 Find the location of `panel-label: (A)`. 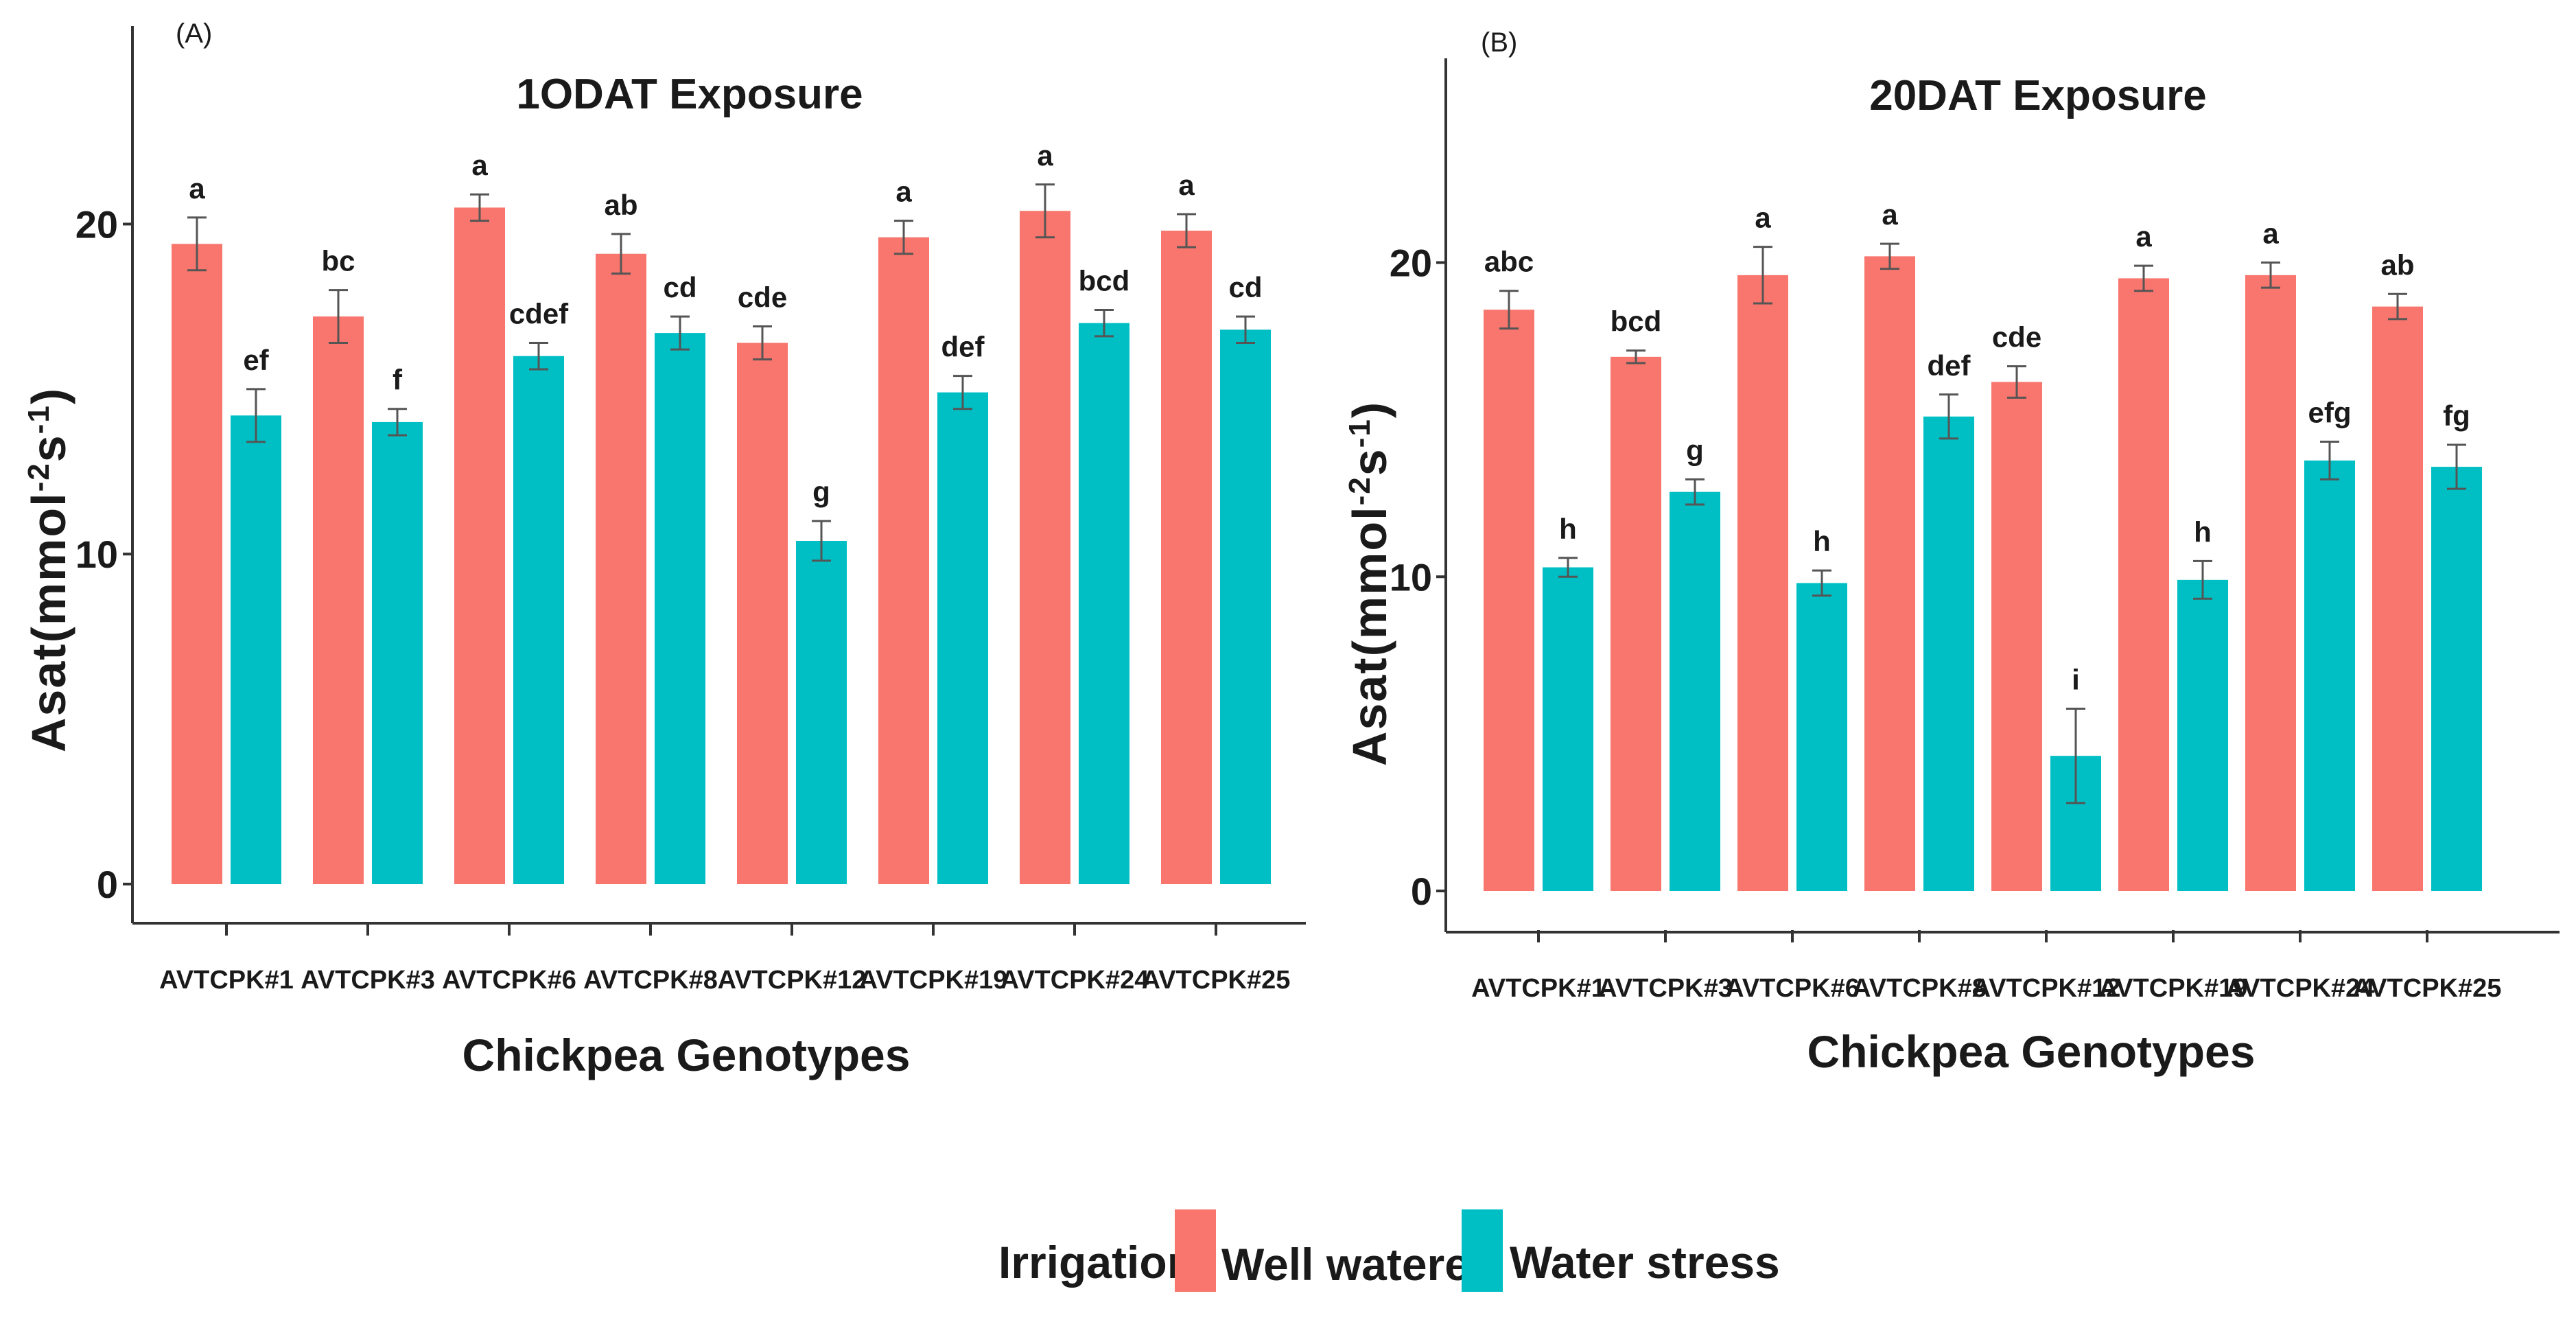

panel-label: (A) is located at coordinates (194, 34).